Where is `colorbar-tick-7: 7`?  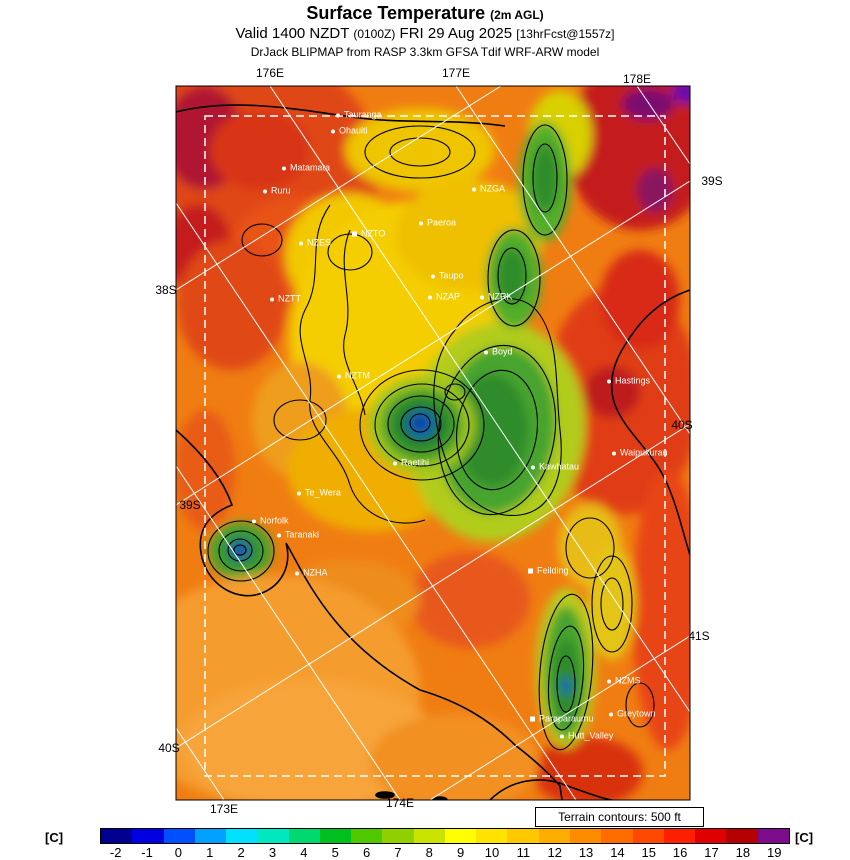
colorbar-tick-7: 7 is located at coordinates (398, 852).